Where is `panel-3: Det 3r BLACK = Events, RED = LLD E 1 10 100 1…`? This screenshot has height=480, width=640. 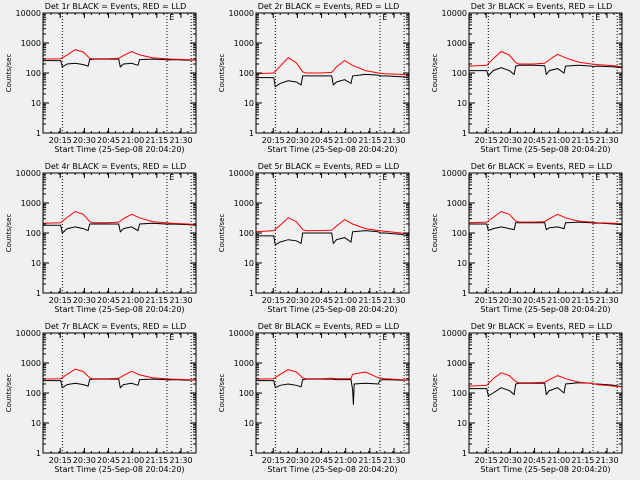
panel-3: Det 3r BLACK = Events, RED = LLD E 1 10 100 1… is located at coordinates (527, 78).